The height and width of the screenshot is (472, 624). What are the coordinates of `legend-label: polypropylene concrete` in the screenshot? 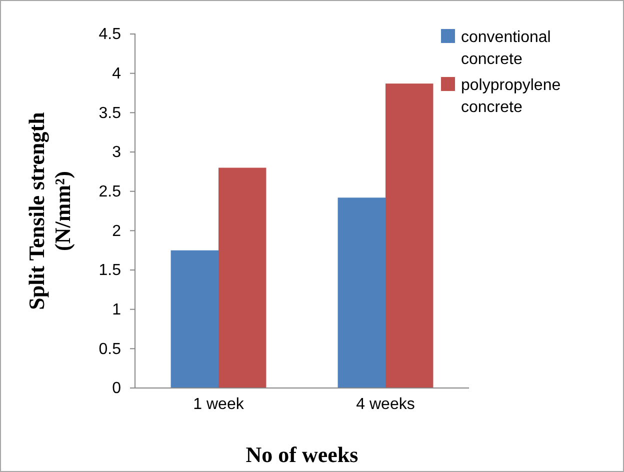 It's located at (511, 96).